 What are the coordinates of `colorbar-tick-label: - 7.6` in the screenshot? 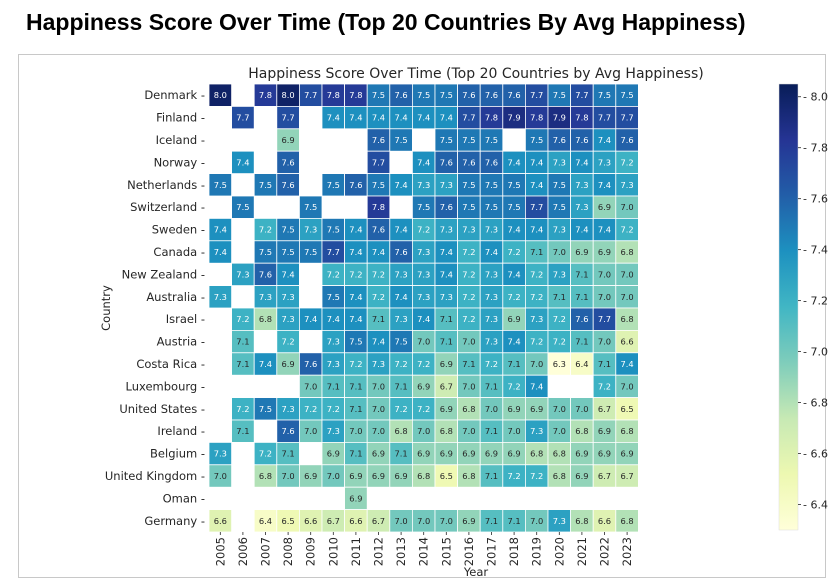 It's located at (815, 199).